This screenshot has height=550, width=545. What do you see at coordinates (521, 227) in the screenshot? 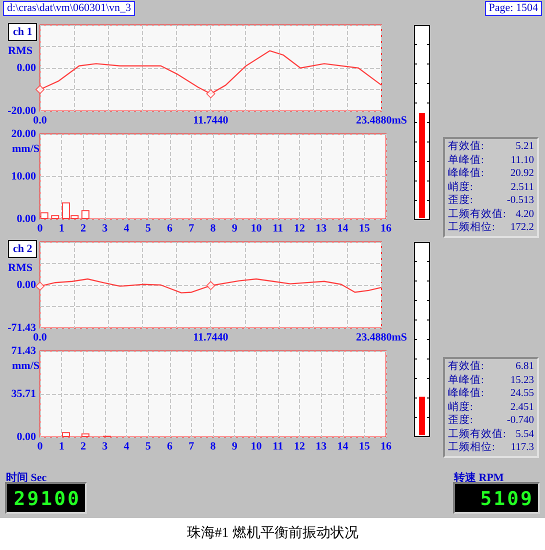
I see `text: 172.2` at bounding box center [521, 227].